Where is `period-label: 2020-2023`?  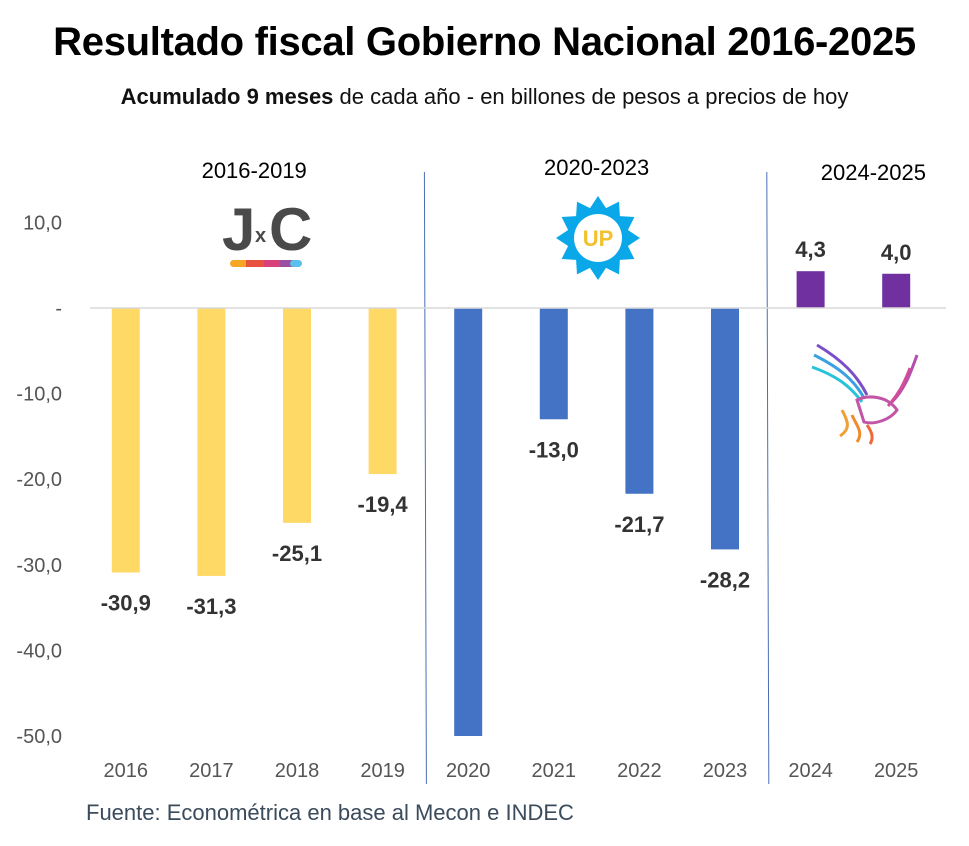
period-label: 2020-2023 is located at coordinates (596, 167).